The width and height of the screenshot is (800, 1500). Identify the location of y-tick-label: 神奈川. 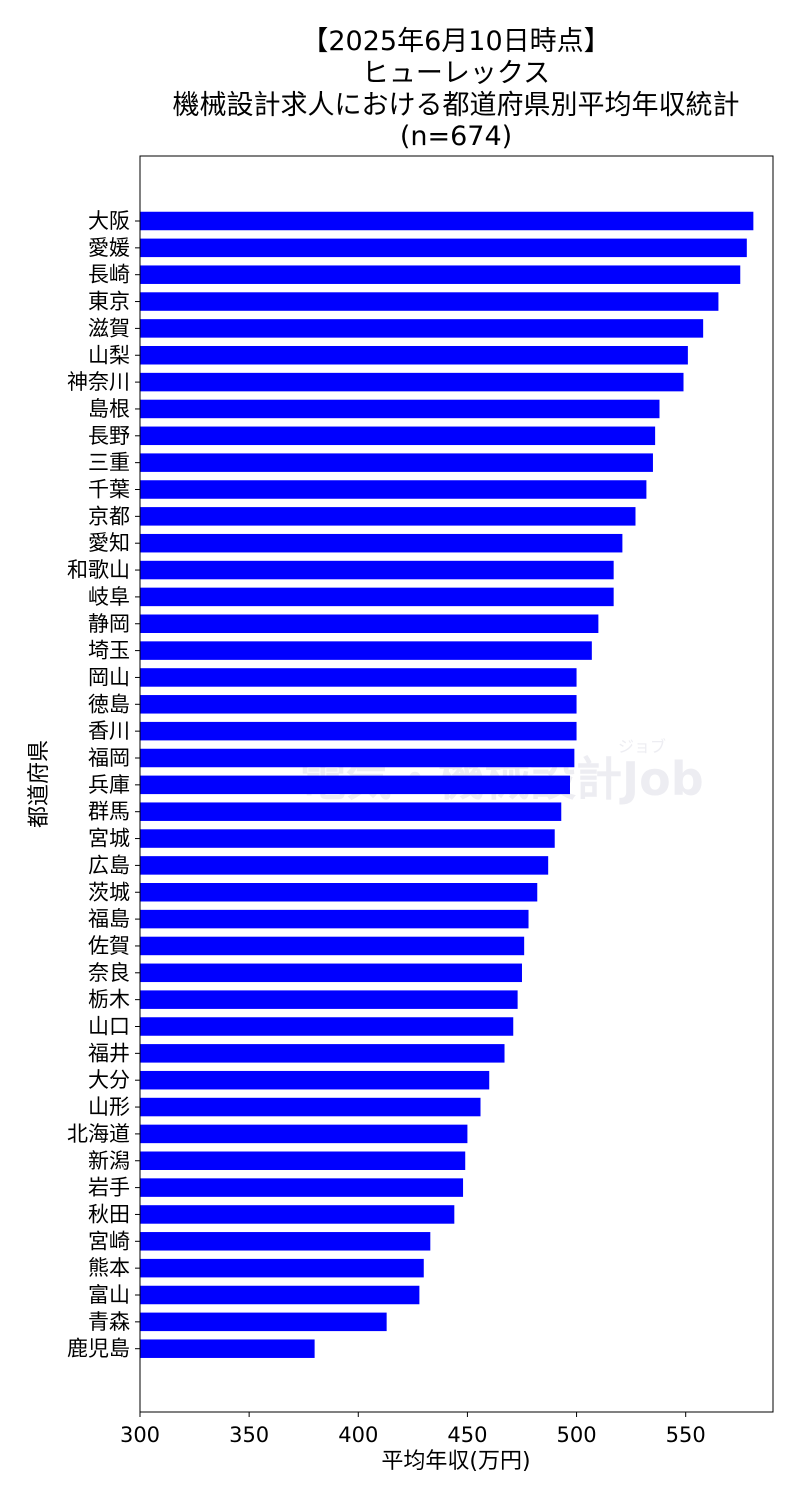
(98, 382).